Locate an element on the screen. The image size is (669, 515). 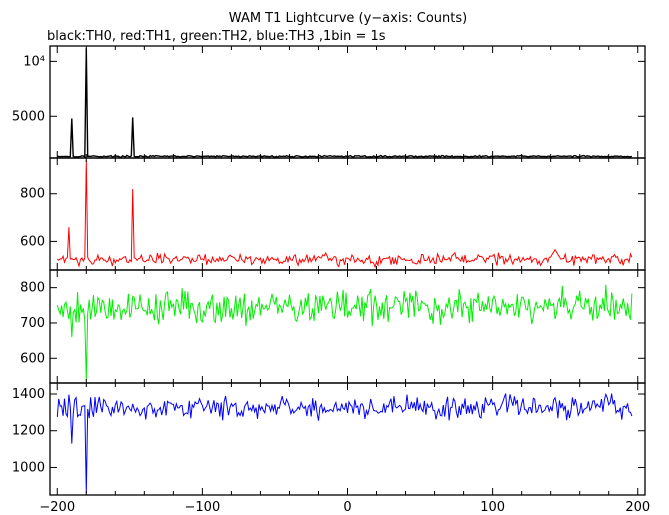
x-tick-label: 200 is located at coordinates (637, 507).